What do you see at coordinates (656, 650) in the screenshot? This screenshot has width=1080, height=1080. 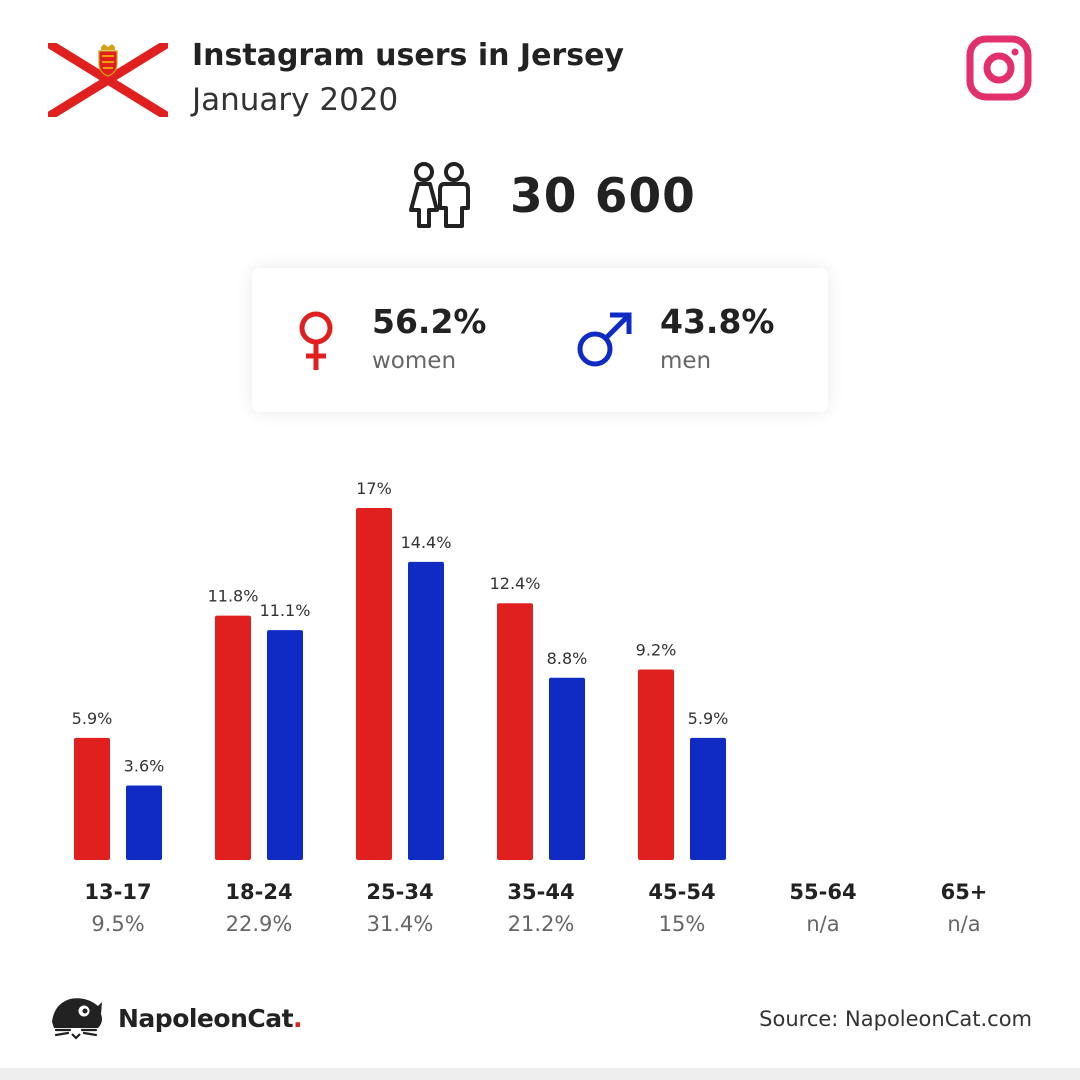 I see `bar-label-women-45-54: 9.2%` at bounding box center [656, 650].